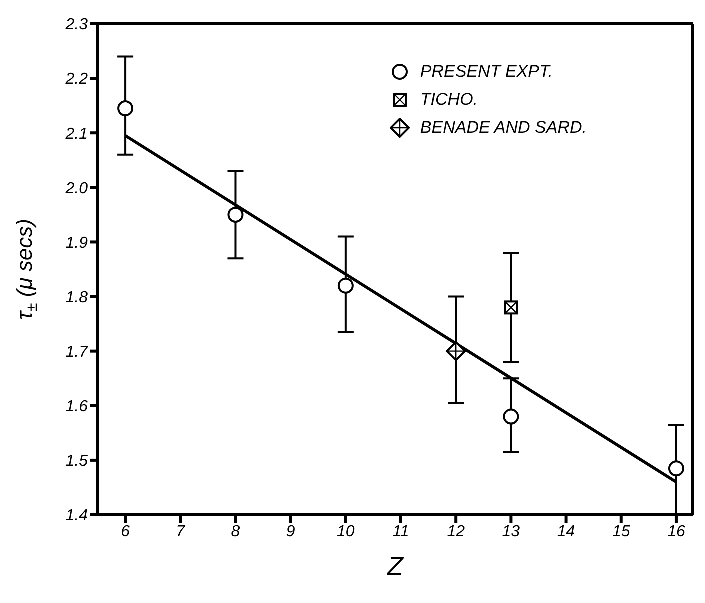 The width and height of the screenshot is (705, 603). I want to click on x-tick-label: 15, so click(621, 531).